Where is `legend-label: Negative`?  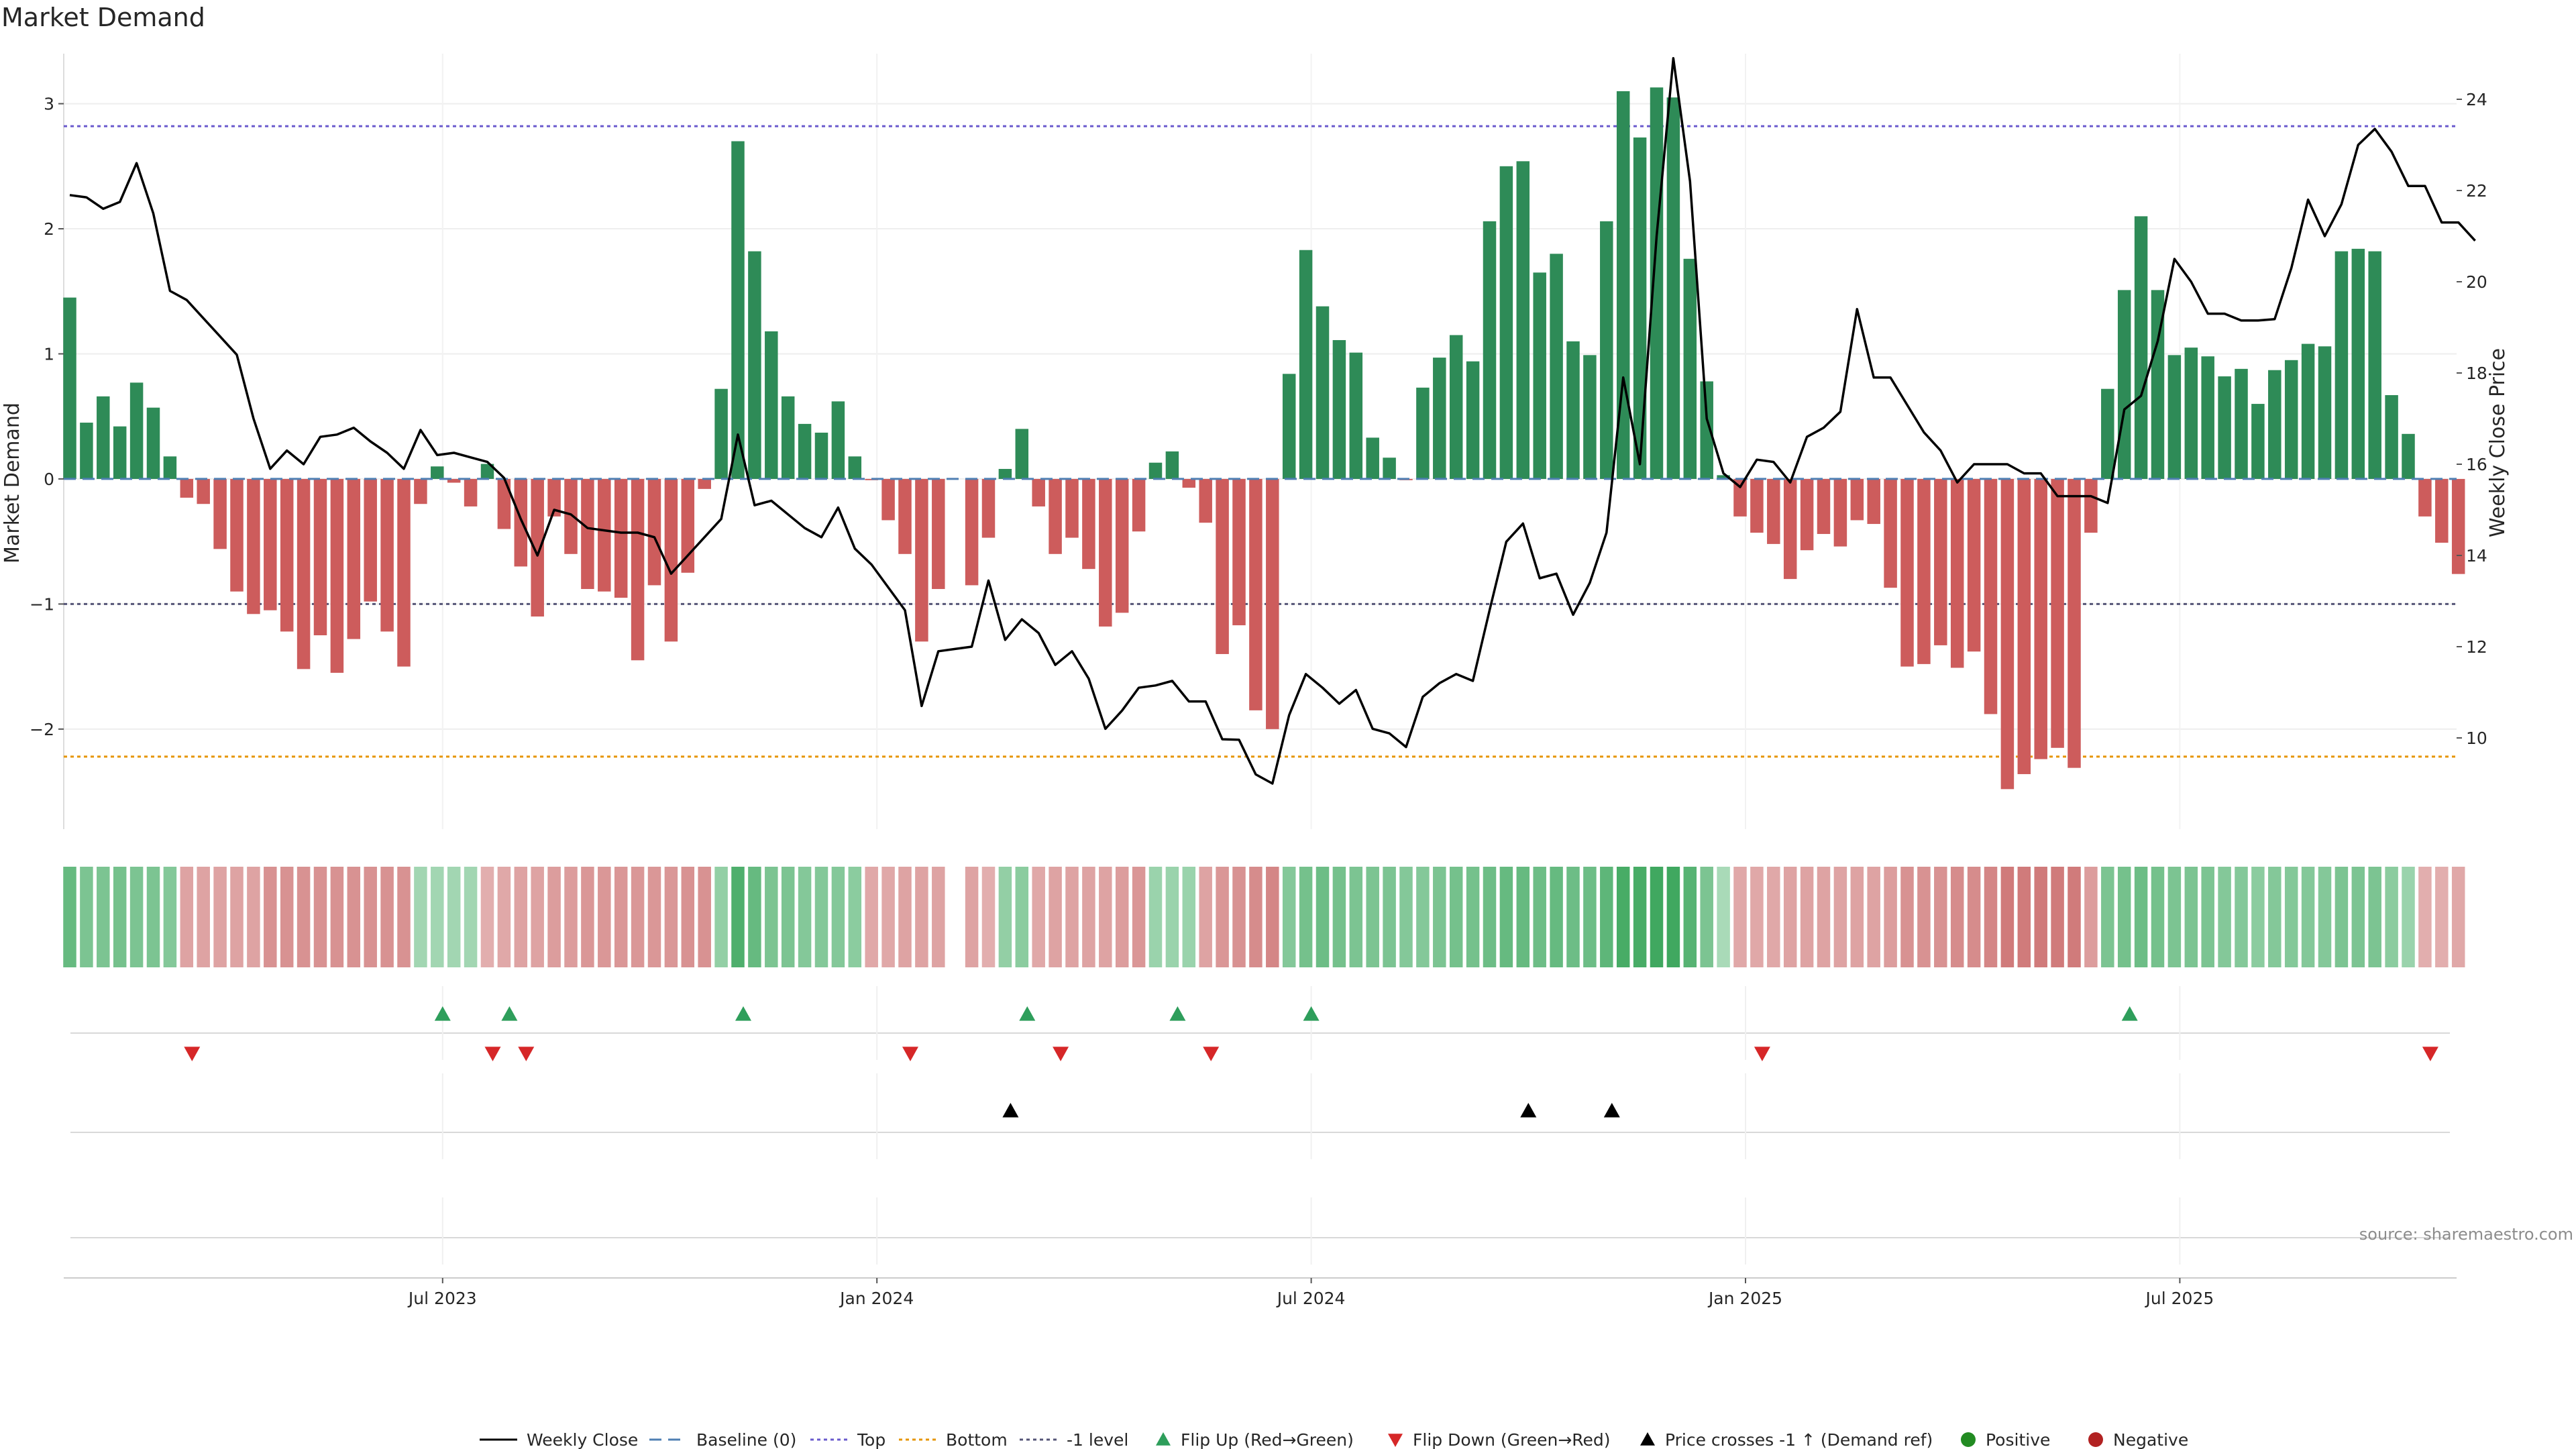
legend-label: Negative is located at coordinates (2150, 1439).